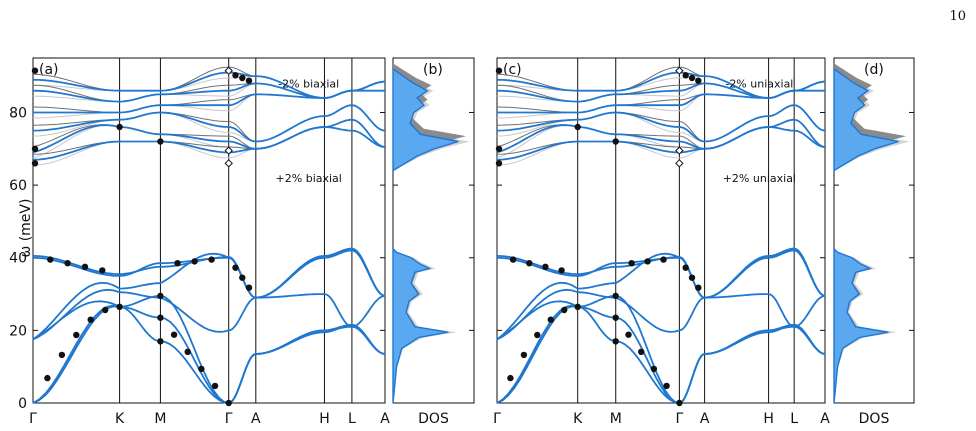  I want to click on panel-label: (b), so click(433, 70).